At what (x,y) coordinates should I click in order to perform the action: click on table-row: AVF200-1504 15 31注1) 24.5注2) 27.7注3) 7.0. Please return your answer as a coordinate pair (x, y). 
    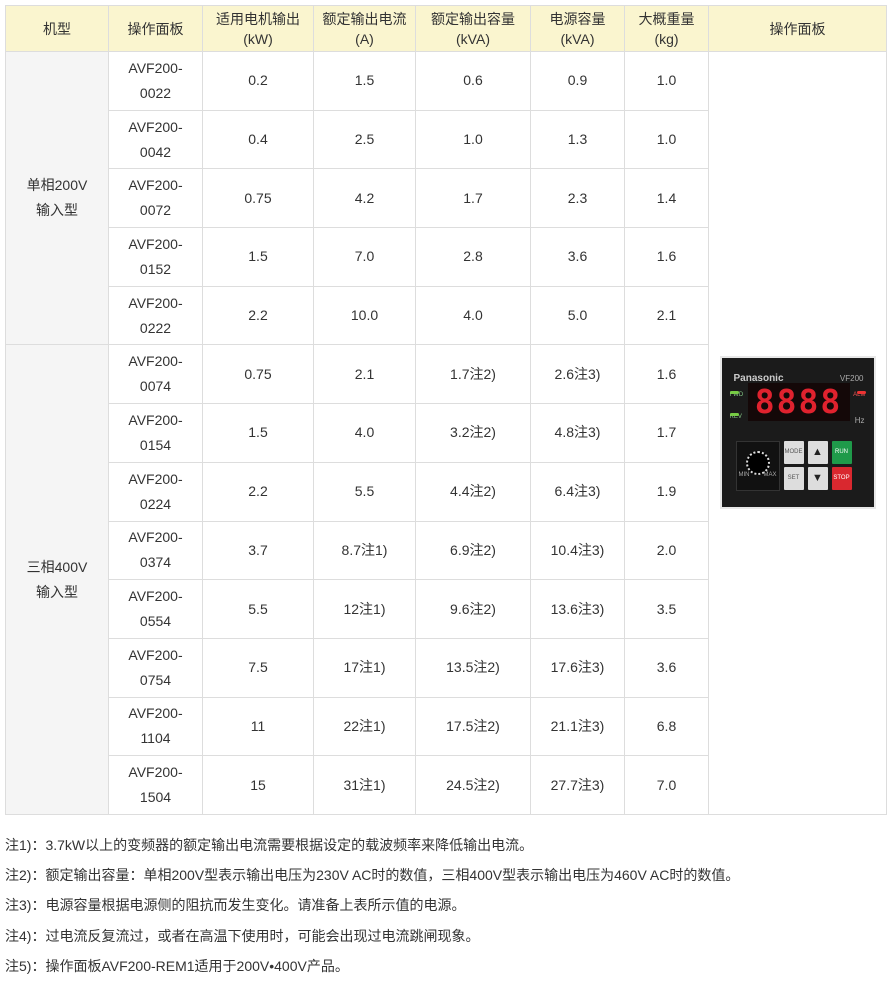
    Looking at the image, I should click on (446, 785).